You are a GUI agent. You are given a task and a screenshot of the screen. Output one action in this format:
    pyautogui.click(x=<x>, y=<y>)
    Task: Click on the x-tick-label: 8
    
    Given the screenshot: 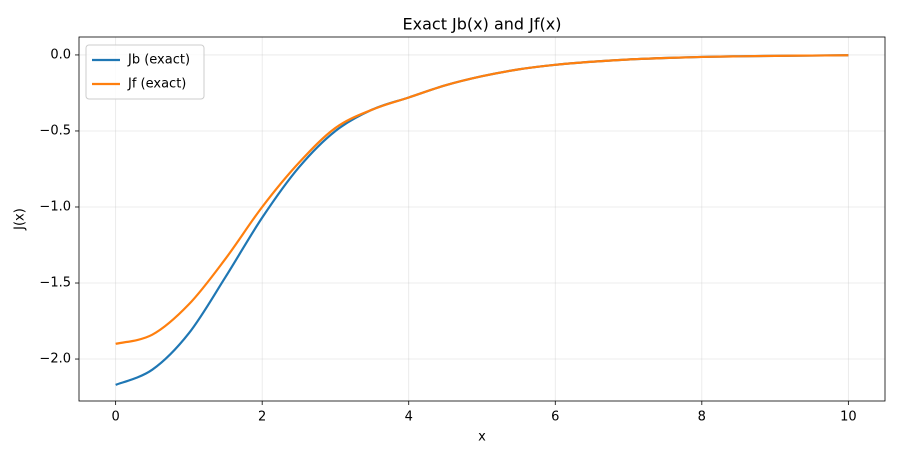 What is the action you would take?
    pyautogui.click(x=702, y=417)
    